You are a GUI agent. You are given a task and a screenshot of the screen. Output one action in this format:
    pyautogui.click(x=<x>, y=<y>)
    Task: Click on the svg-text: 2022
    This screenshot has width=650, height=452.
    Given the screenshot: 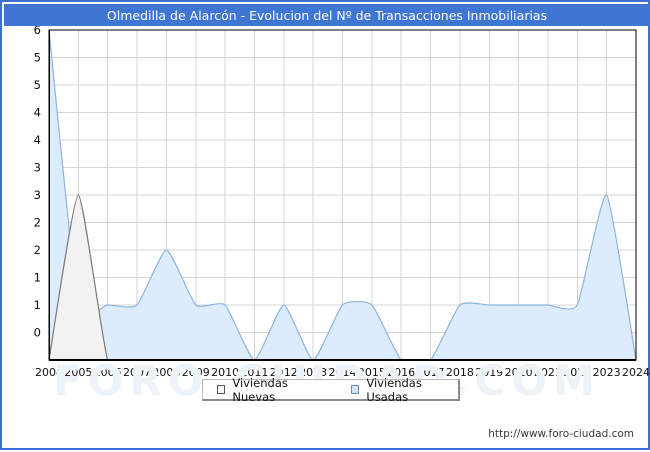 What is the action you would take?
    pyautogui.click(x=577, y=372)
    